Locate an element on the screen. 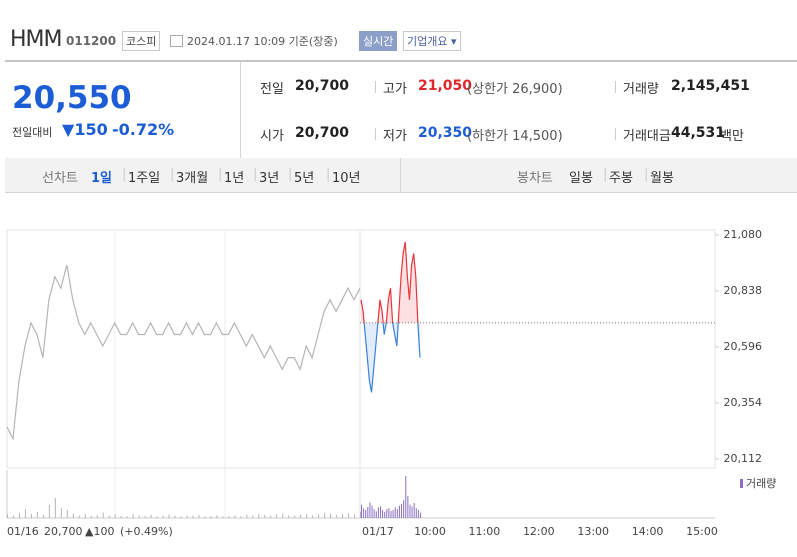 The height and width of the screenshot is (557, 797). company-info-button: 기업개요 ▾ is located at coordinates (432, 41).